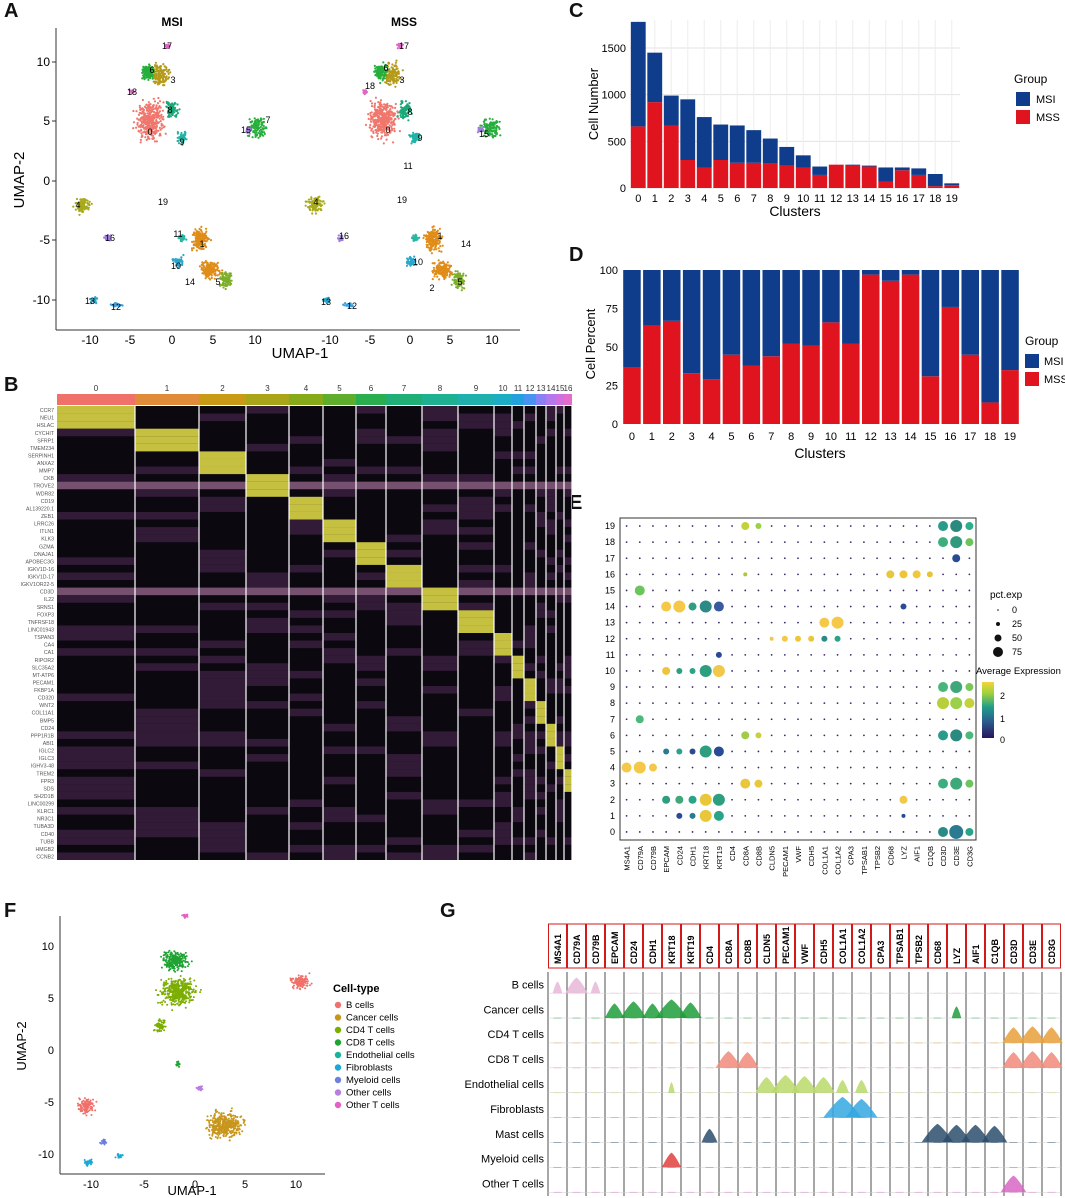  Describe the element at coordinates (245, 1185) in the screenshot. I see `f-xtick: 5` at that location.